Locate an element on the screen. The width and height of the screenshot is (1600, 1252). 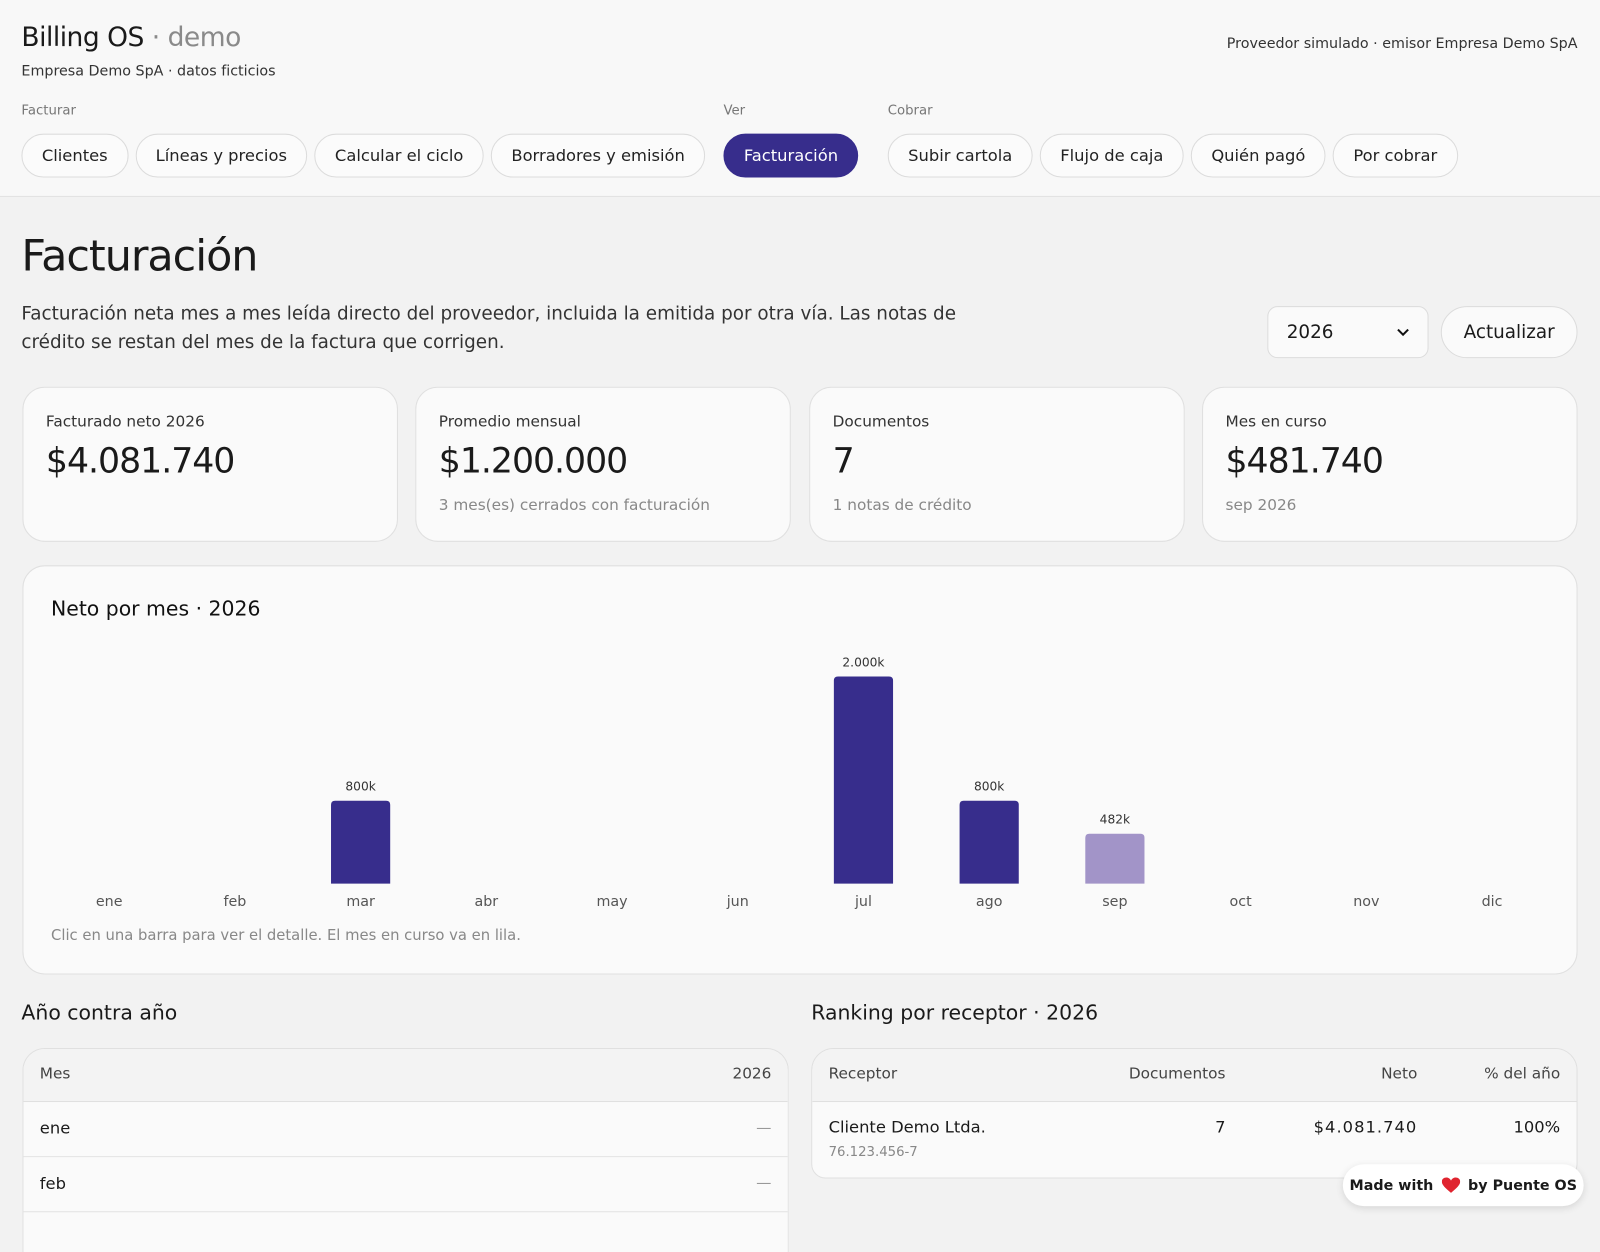
nav-group: Ver Facturación is located at coordinates (791, 140).